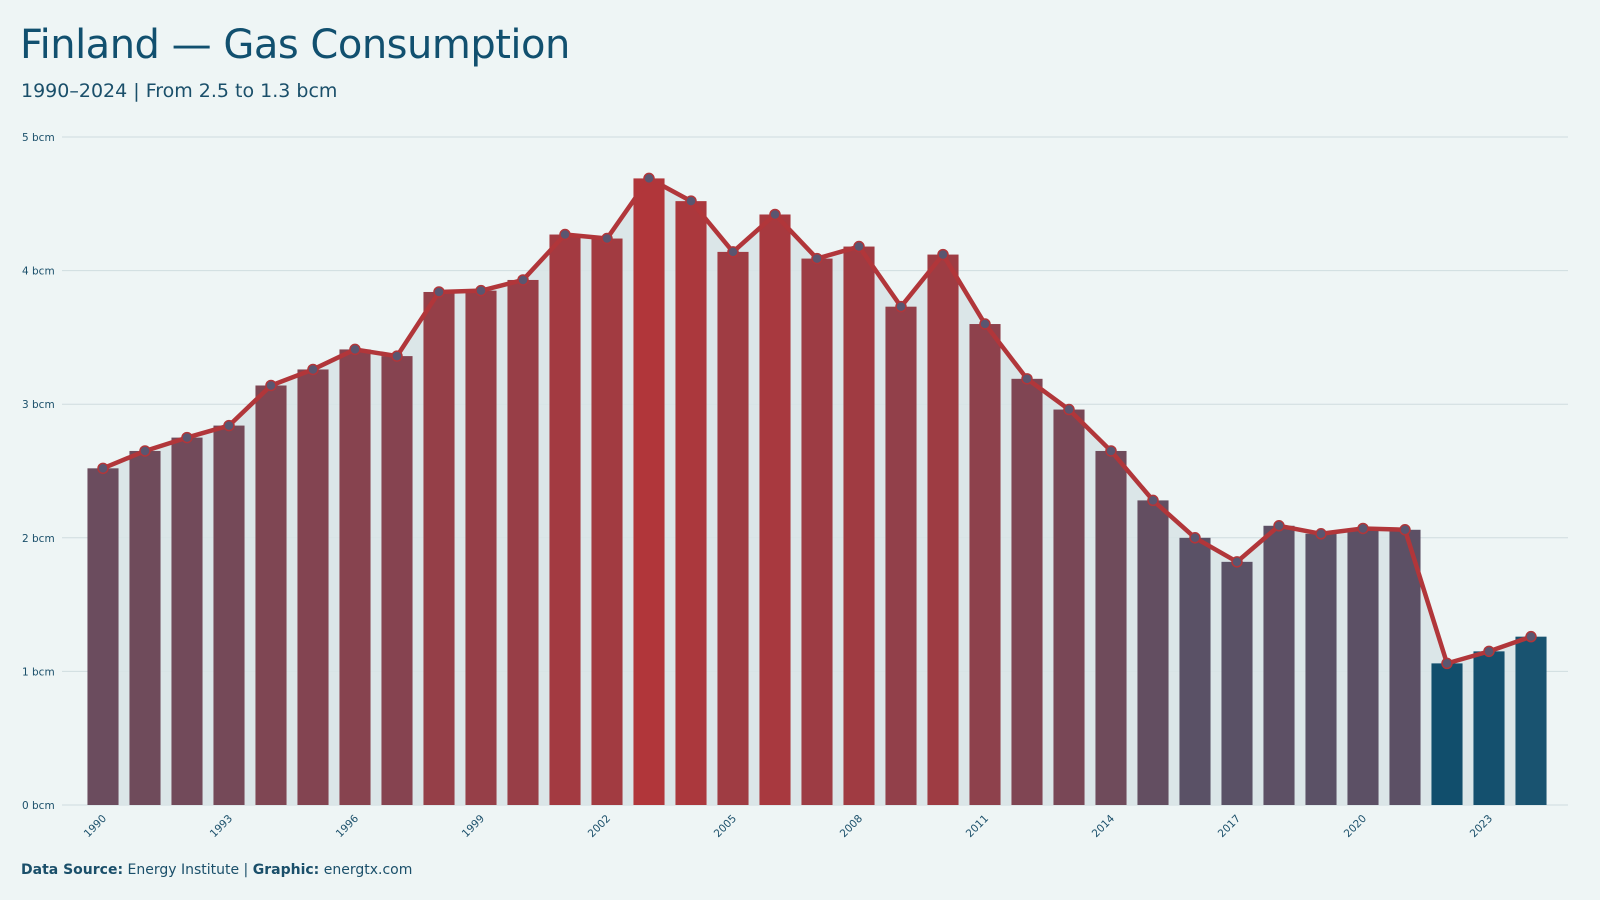  Describe the element at coordinates (523, 542) in the screenshot. I see `bar-2000` at that location.